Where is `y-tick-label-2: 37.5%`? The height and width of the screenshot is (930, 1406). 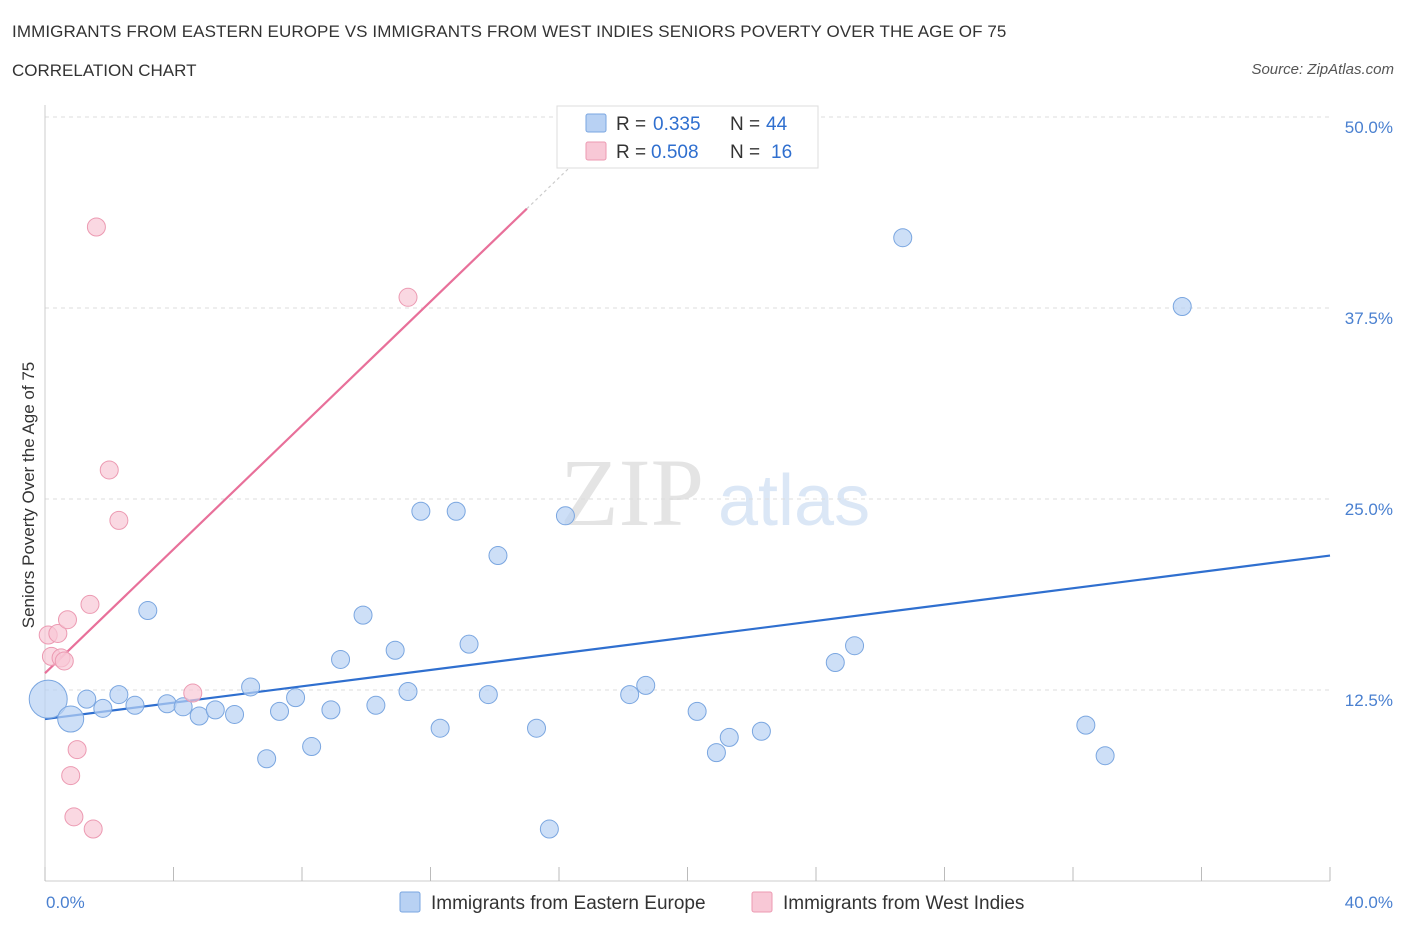
y-tick-label-2: 37.5% is located at coordinates (1369, 318).